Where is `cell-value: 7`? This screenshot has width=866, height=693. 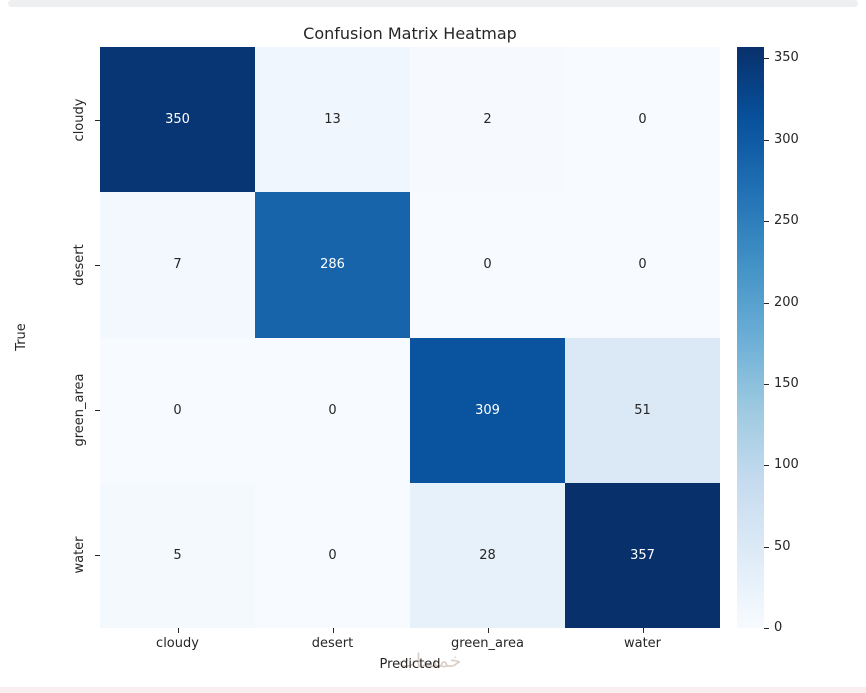
cell-value: 7 is located at coordinates (177, 265).